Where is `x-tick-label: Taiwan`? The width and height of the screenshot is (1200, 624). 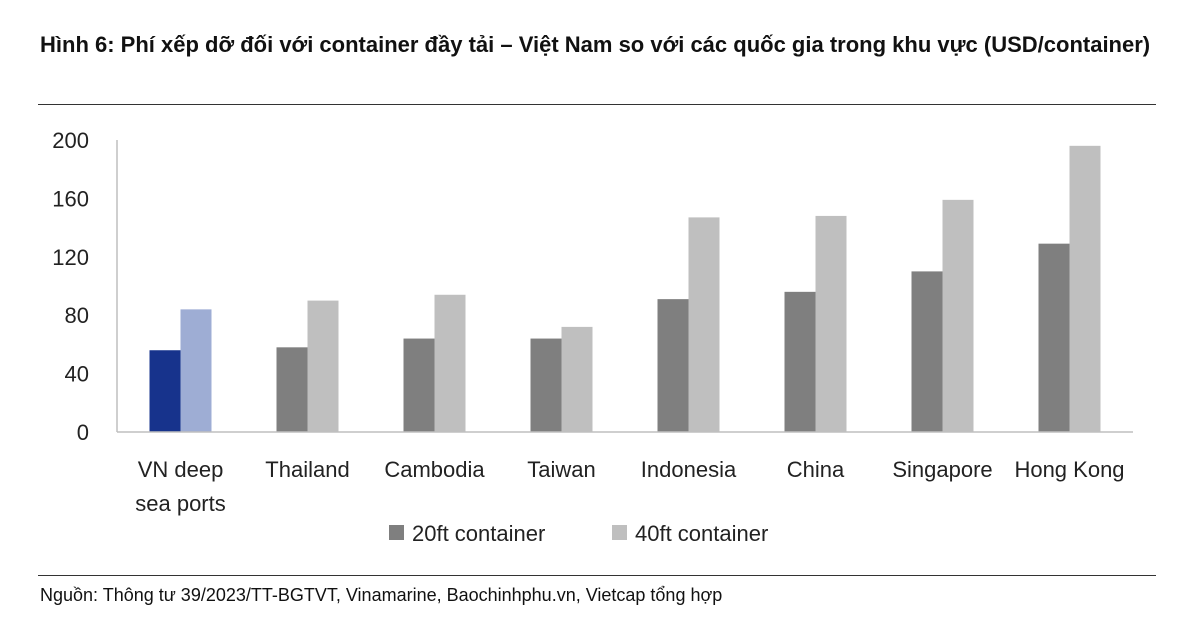 x-tick-label: Taiwan is located at coordinates (561, 469).